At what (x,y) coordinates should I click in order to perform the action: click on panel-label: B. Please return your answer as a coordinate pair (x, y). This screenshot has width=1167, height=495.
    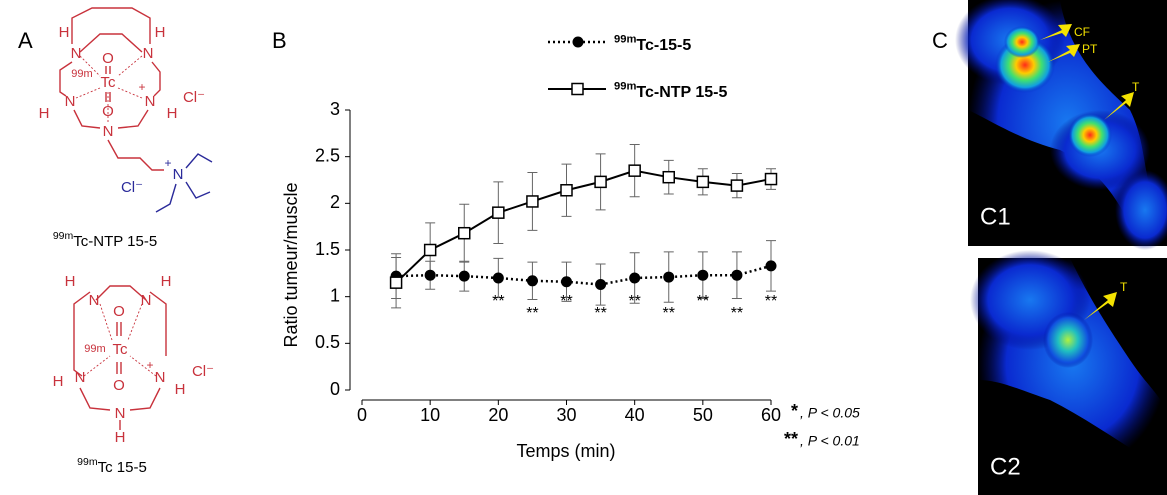
    Looking at the image, I should click on (279, 40).